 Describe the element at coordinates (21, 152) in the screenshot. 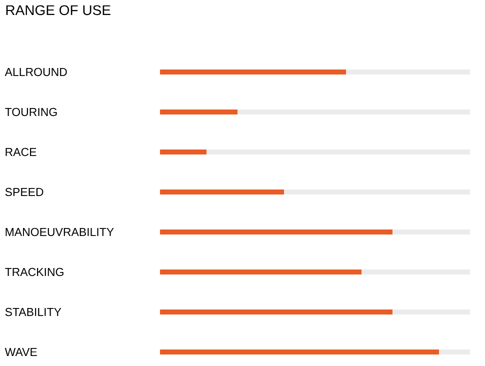

I see `y-tick-label: RACE` at that location.